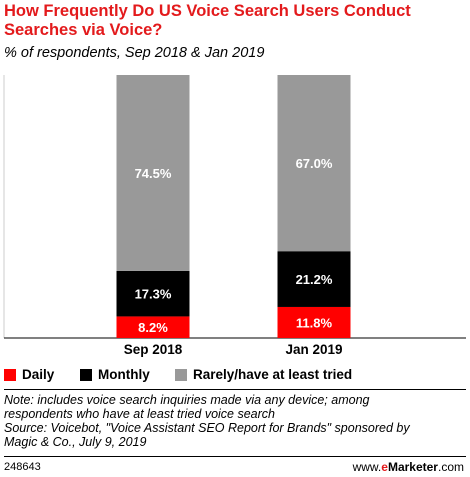 This screenshot has width=470, height=477. I want to click on legend-swatch-rarely, so click(181, 374).